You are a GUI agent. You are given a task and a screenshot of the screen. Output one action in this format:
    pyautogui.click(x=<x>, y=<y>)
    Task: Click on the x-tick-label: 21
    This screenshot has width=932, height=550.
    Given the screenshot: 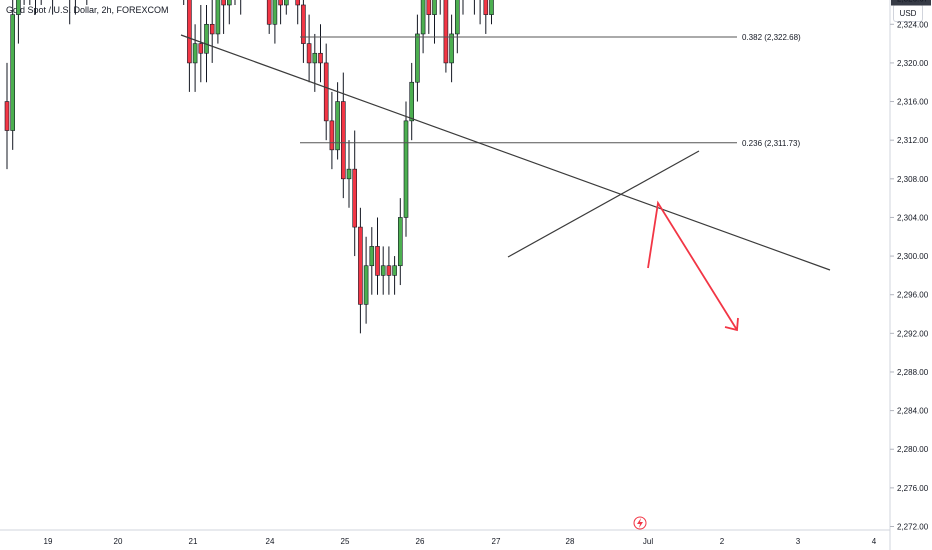 What is the action you would take?
    pyautogui.click(x=193, y=541)
    